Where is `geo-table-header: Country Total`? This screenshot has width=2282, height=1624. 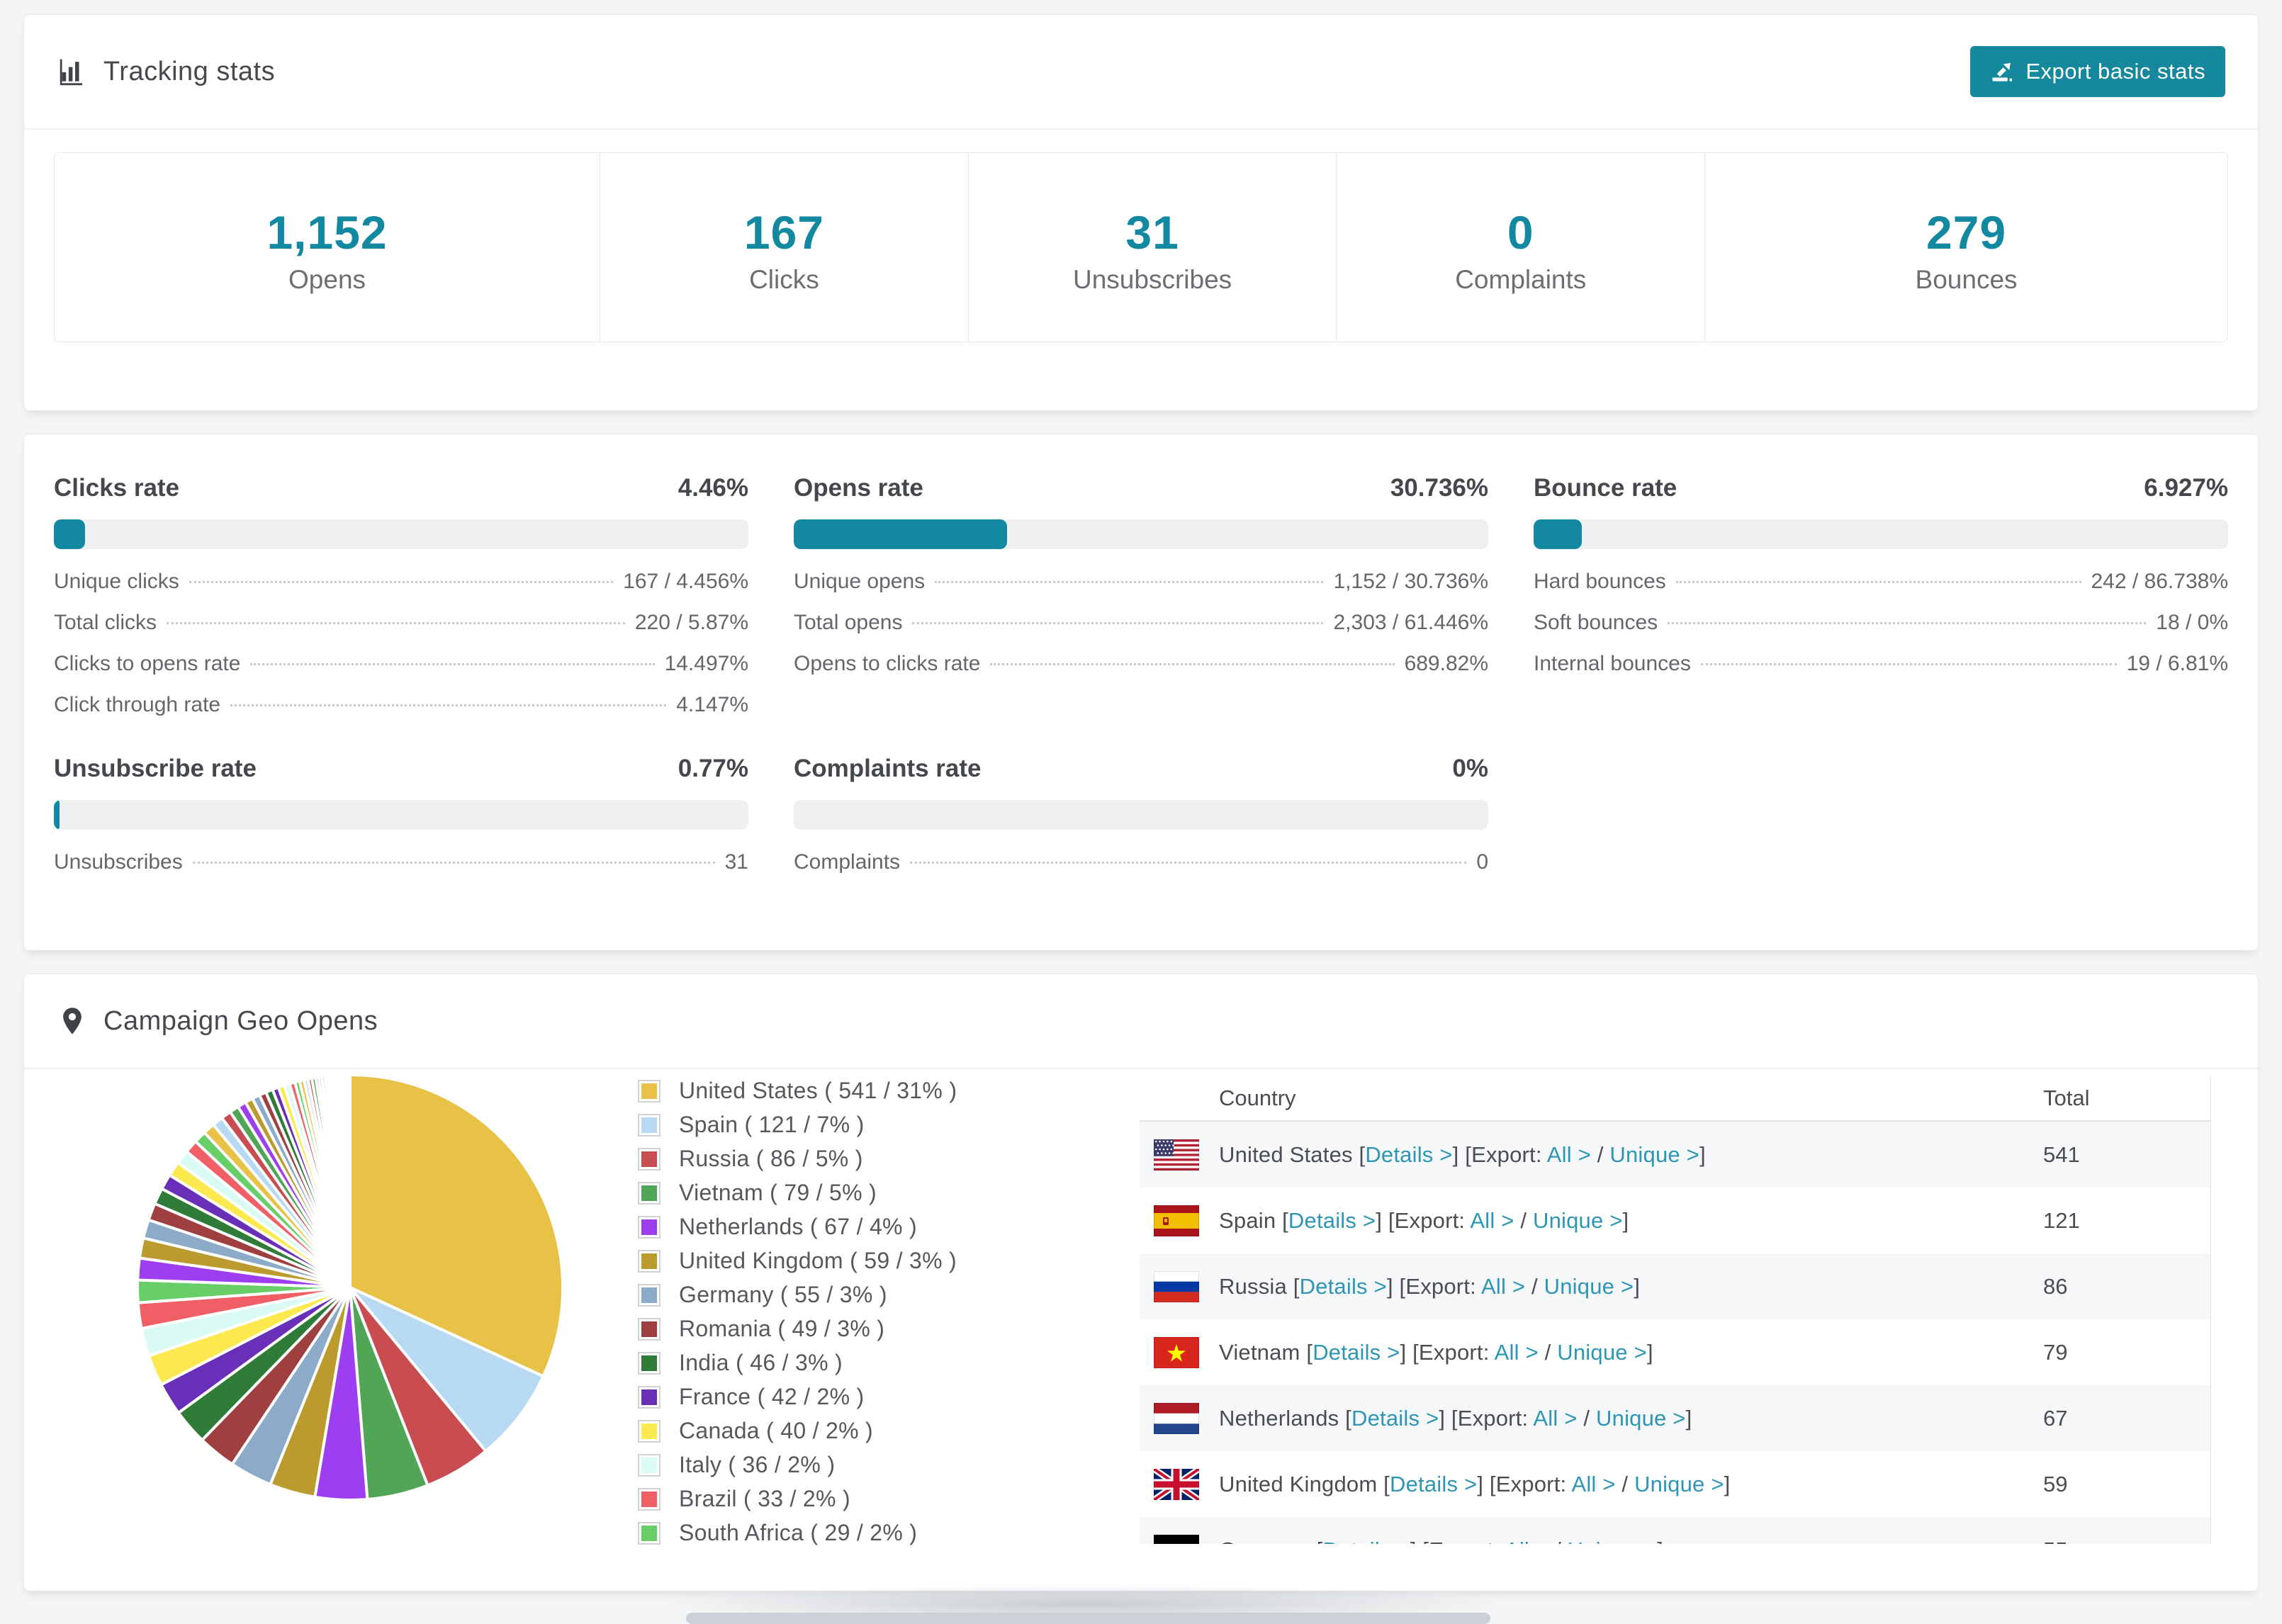
geo-table-header: Country Total is located at coordinates (1675, 1099).